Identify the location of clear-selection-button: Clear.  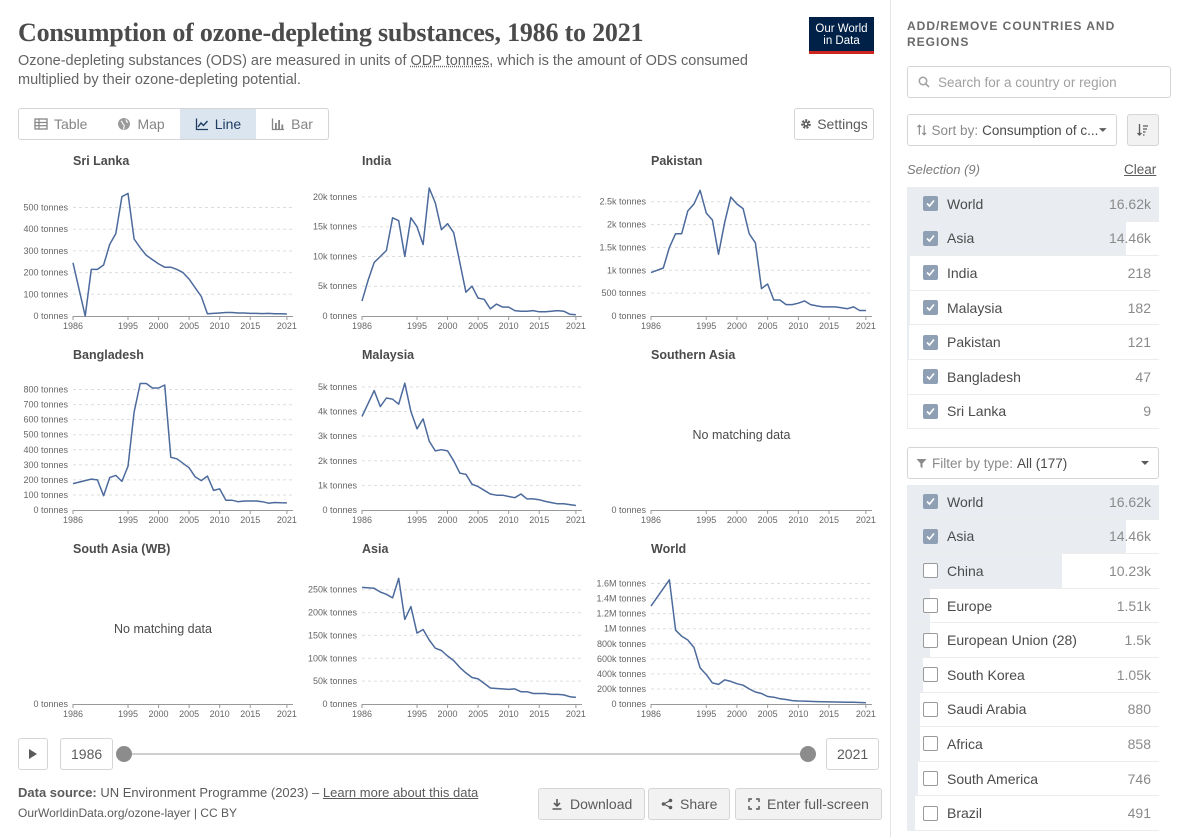
(1140, 169).